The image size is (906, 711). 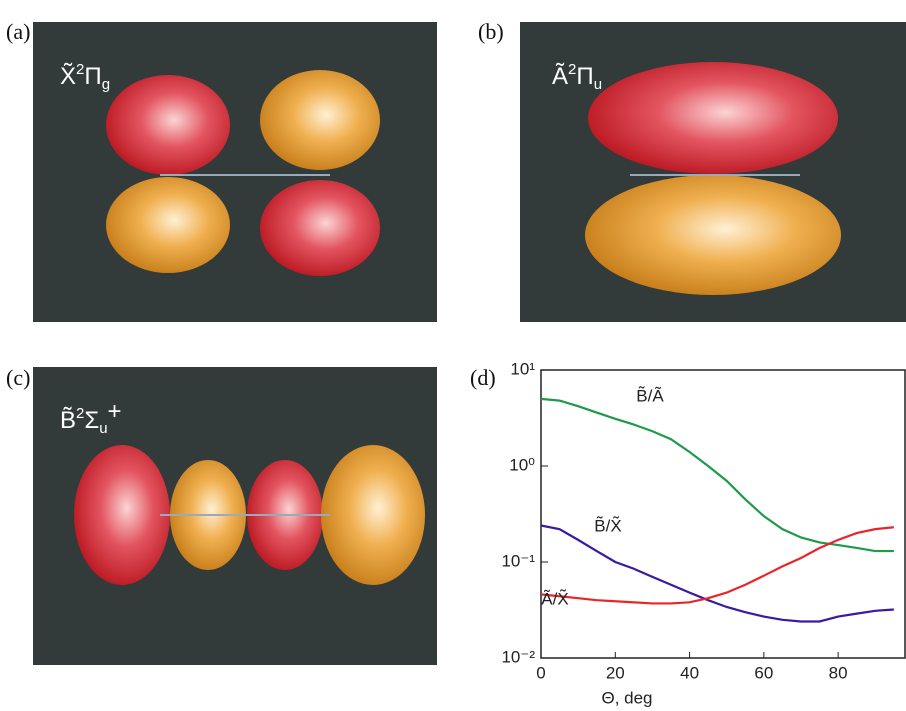 What do you see at coordinates (18, 377) in the screenshot?
I see `panel-label: (c)` at bounding box center [18, 377].